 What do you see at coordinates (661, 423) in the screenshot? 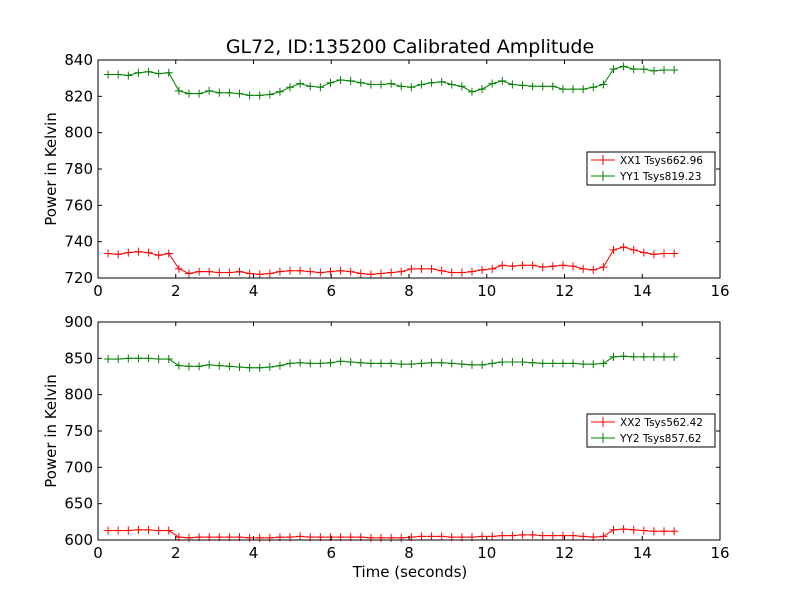
I see `legend-label-xx2: XX2 Tsys562.42` at bounding box center [661, 423].